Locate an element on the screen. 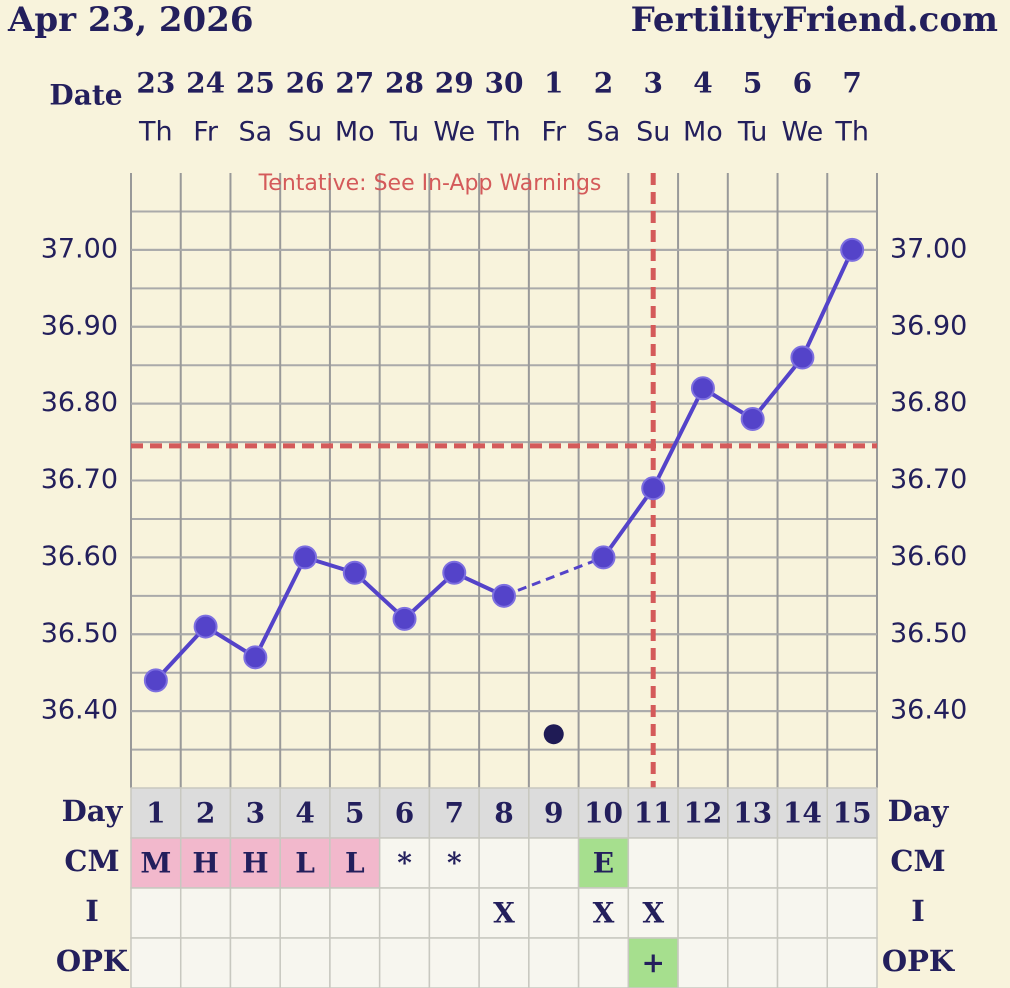 Image resolution: width=1010 pixels, height=988 pixels. date-label: 2 is located at coordinates (603, 83).